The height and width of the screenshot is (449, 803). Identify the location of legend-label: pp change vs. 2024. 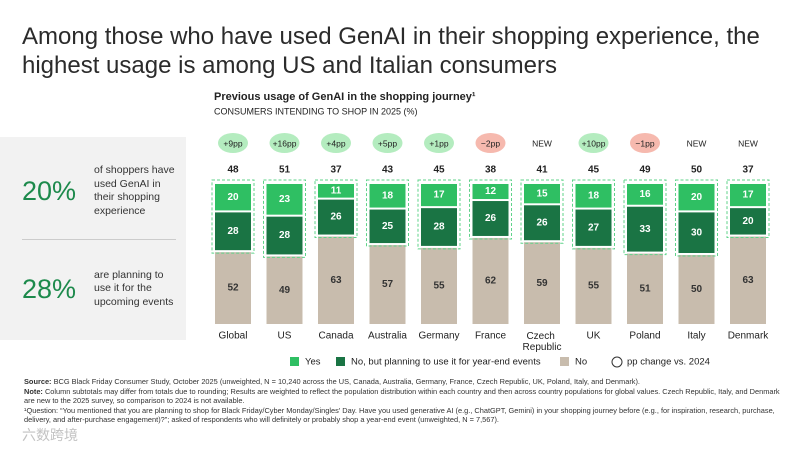
(668, 362).